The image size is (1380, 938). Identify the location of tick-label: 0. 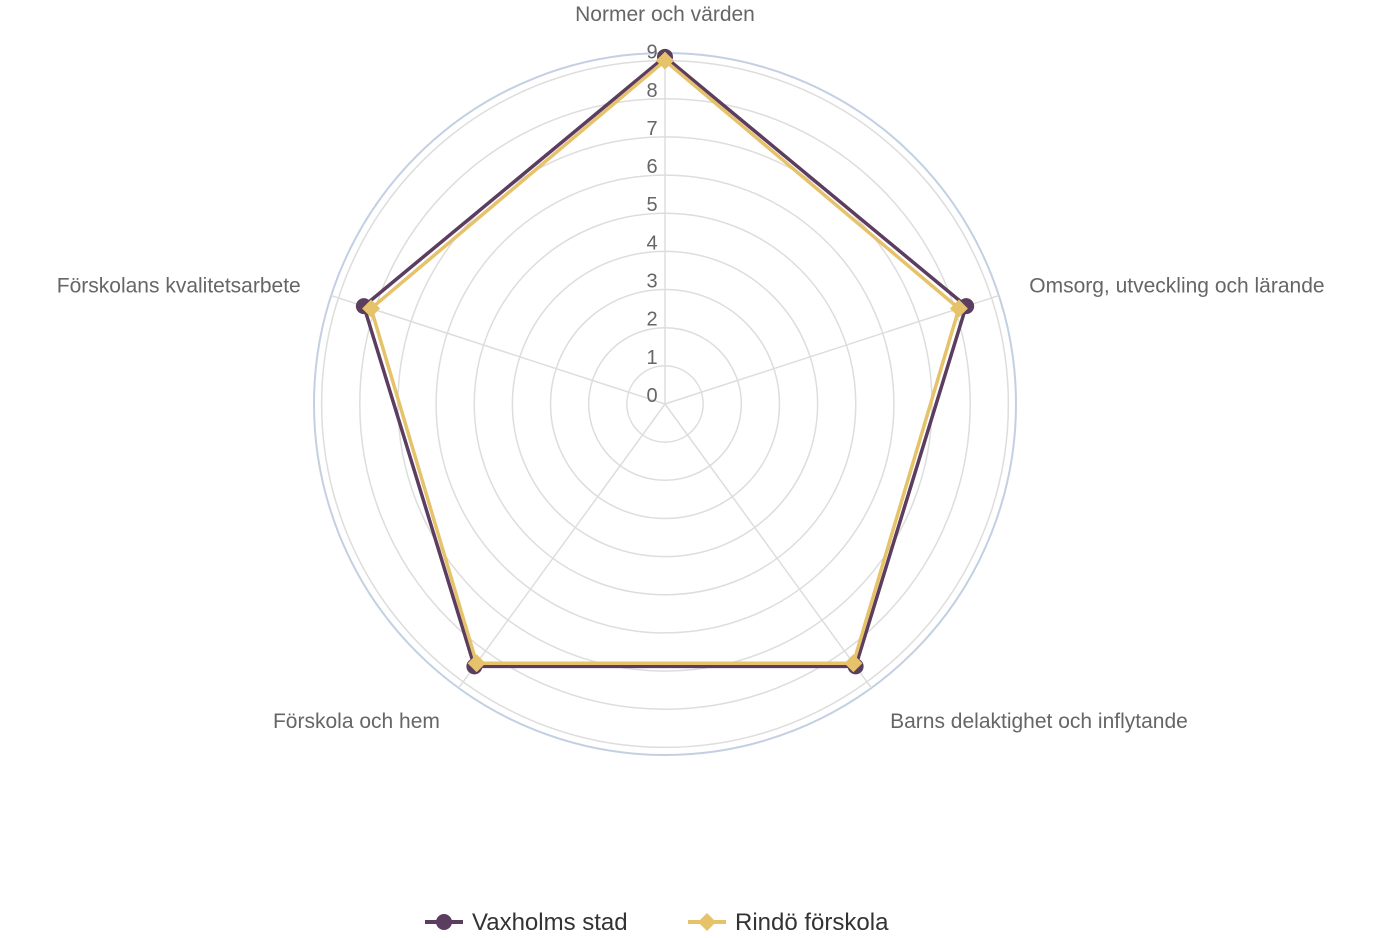
(651, 396).